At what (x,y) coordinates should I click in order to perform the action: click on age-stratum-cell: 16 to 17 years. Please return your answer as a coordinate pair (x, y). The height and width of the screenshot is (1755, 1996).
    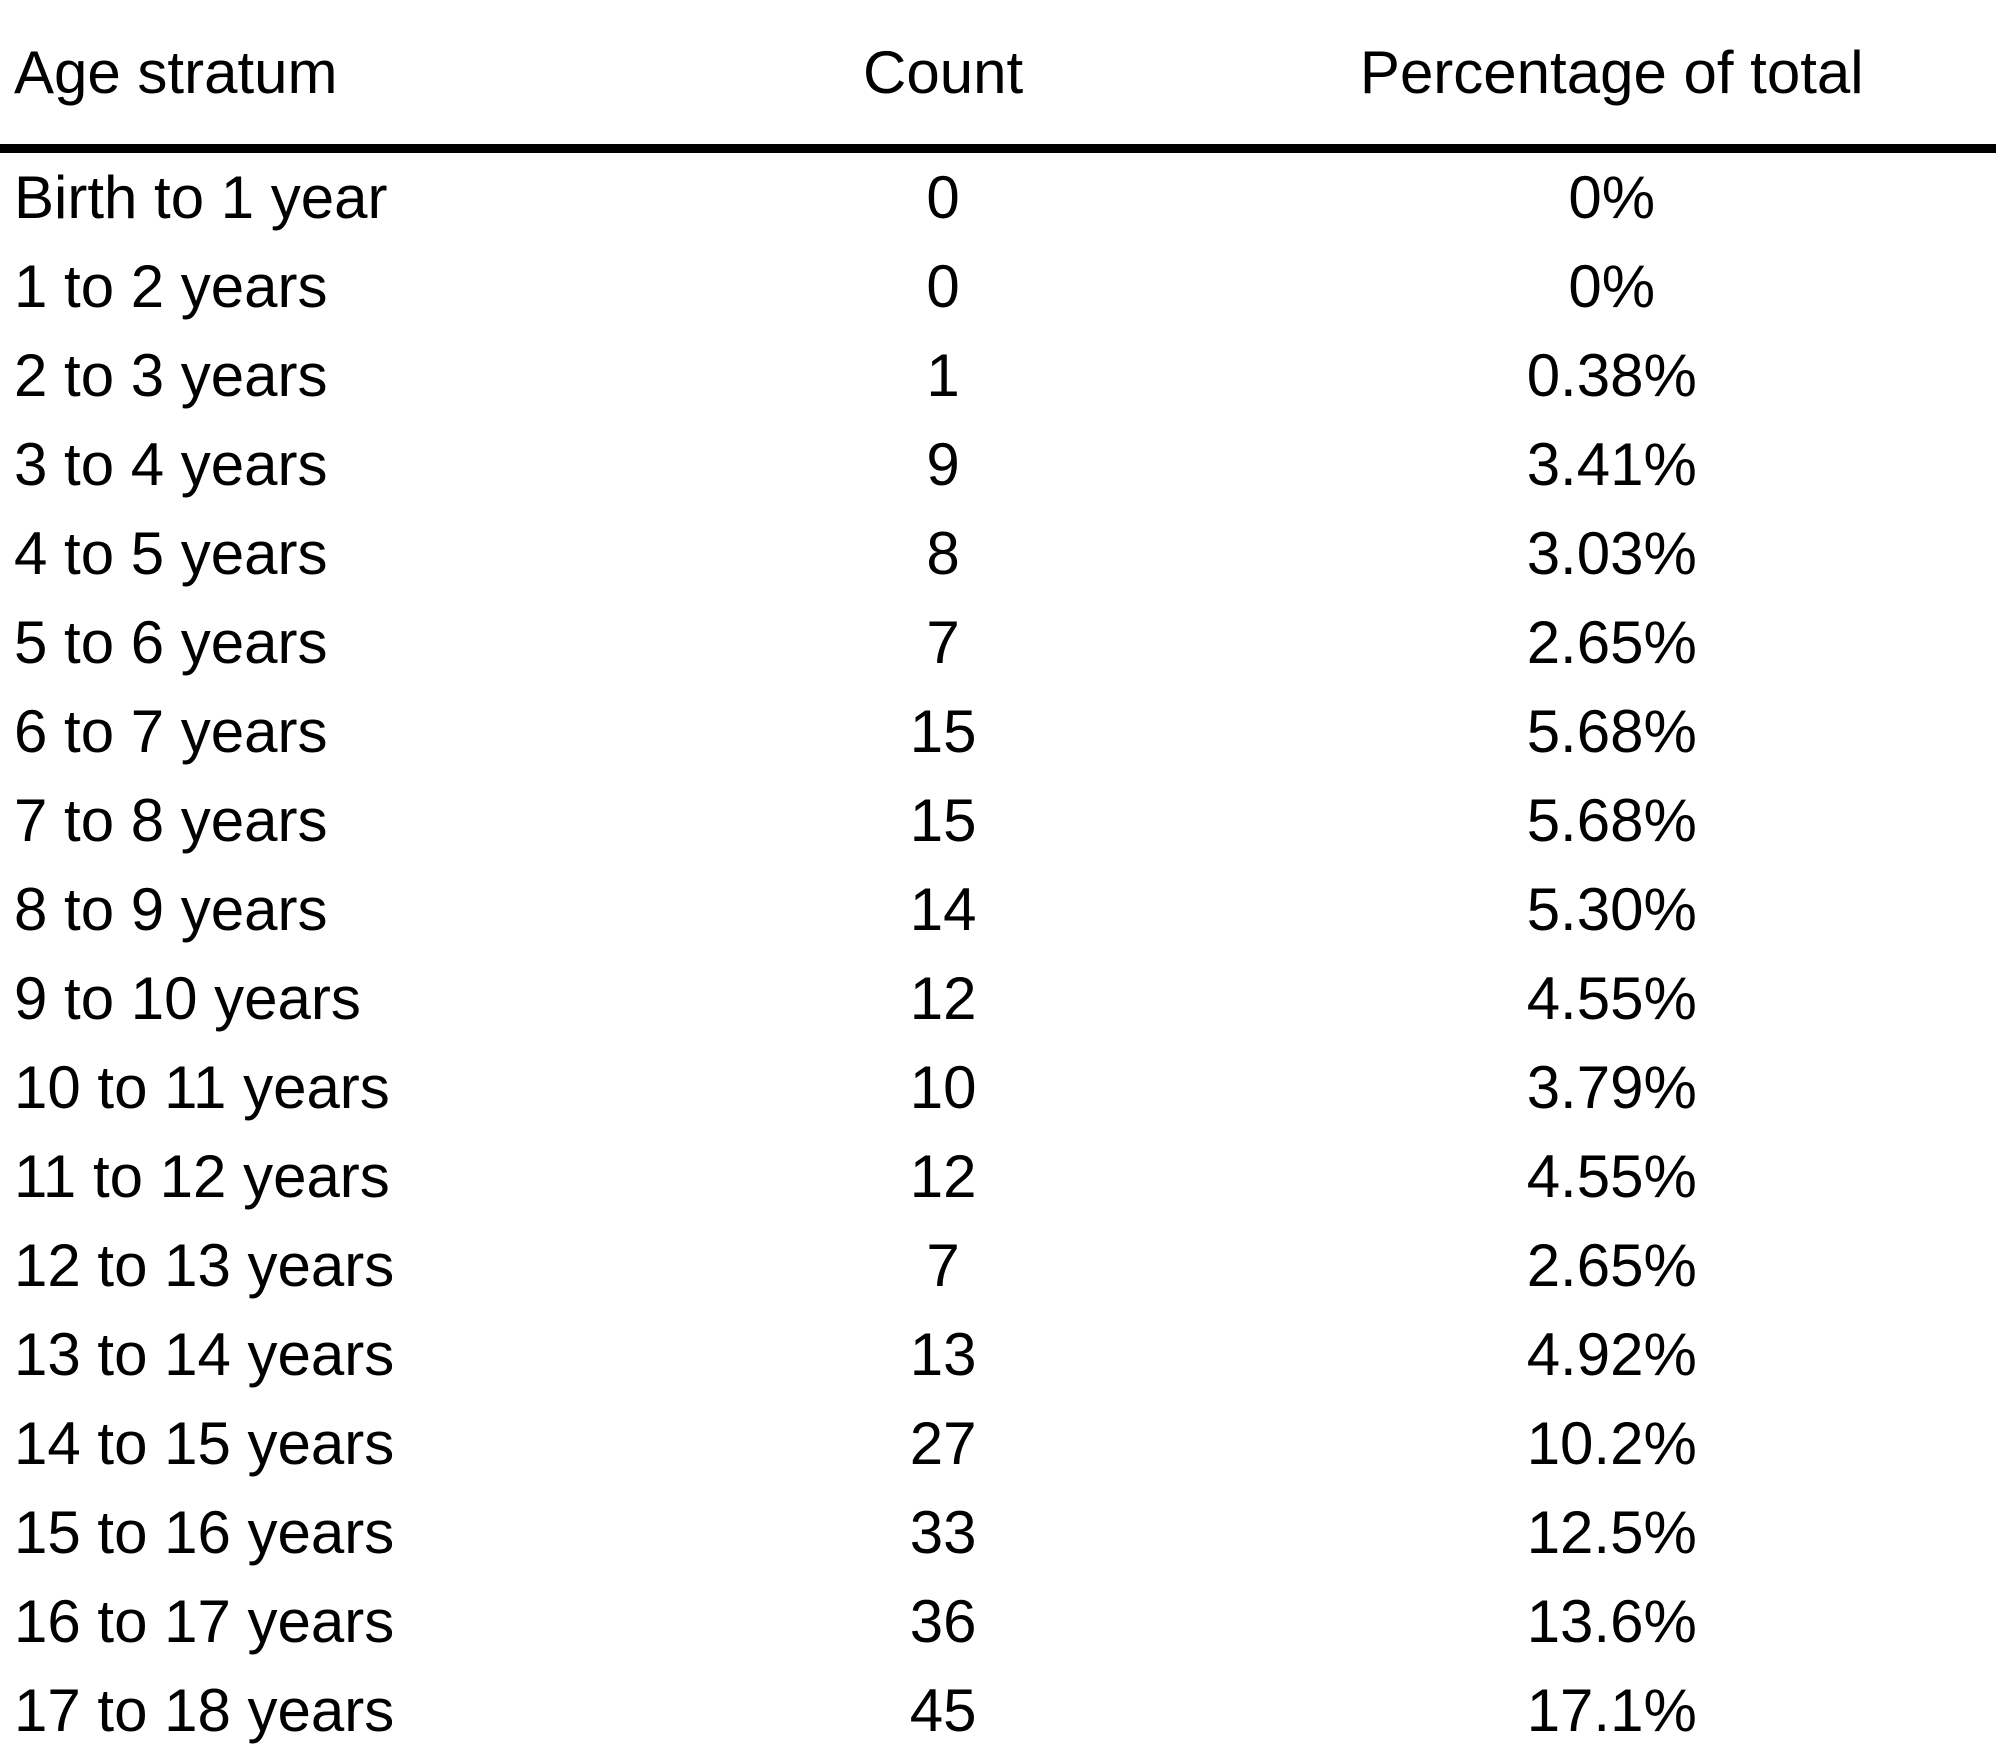
    Looking at the image, I should click on (329, 1621).